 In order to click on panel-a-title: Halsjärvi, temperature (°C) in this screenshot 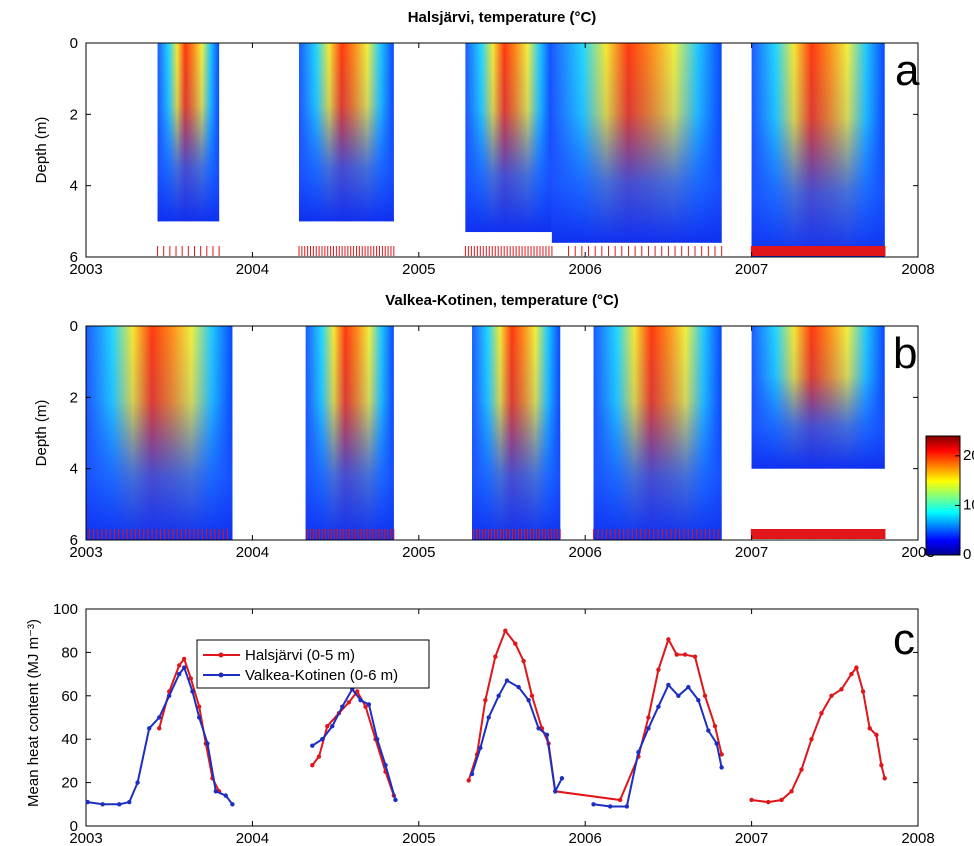, I will do `click(502, 17)`.